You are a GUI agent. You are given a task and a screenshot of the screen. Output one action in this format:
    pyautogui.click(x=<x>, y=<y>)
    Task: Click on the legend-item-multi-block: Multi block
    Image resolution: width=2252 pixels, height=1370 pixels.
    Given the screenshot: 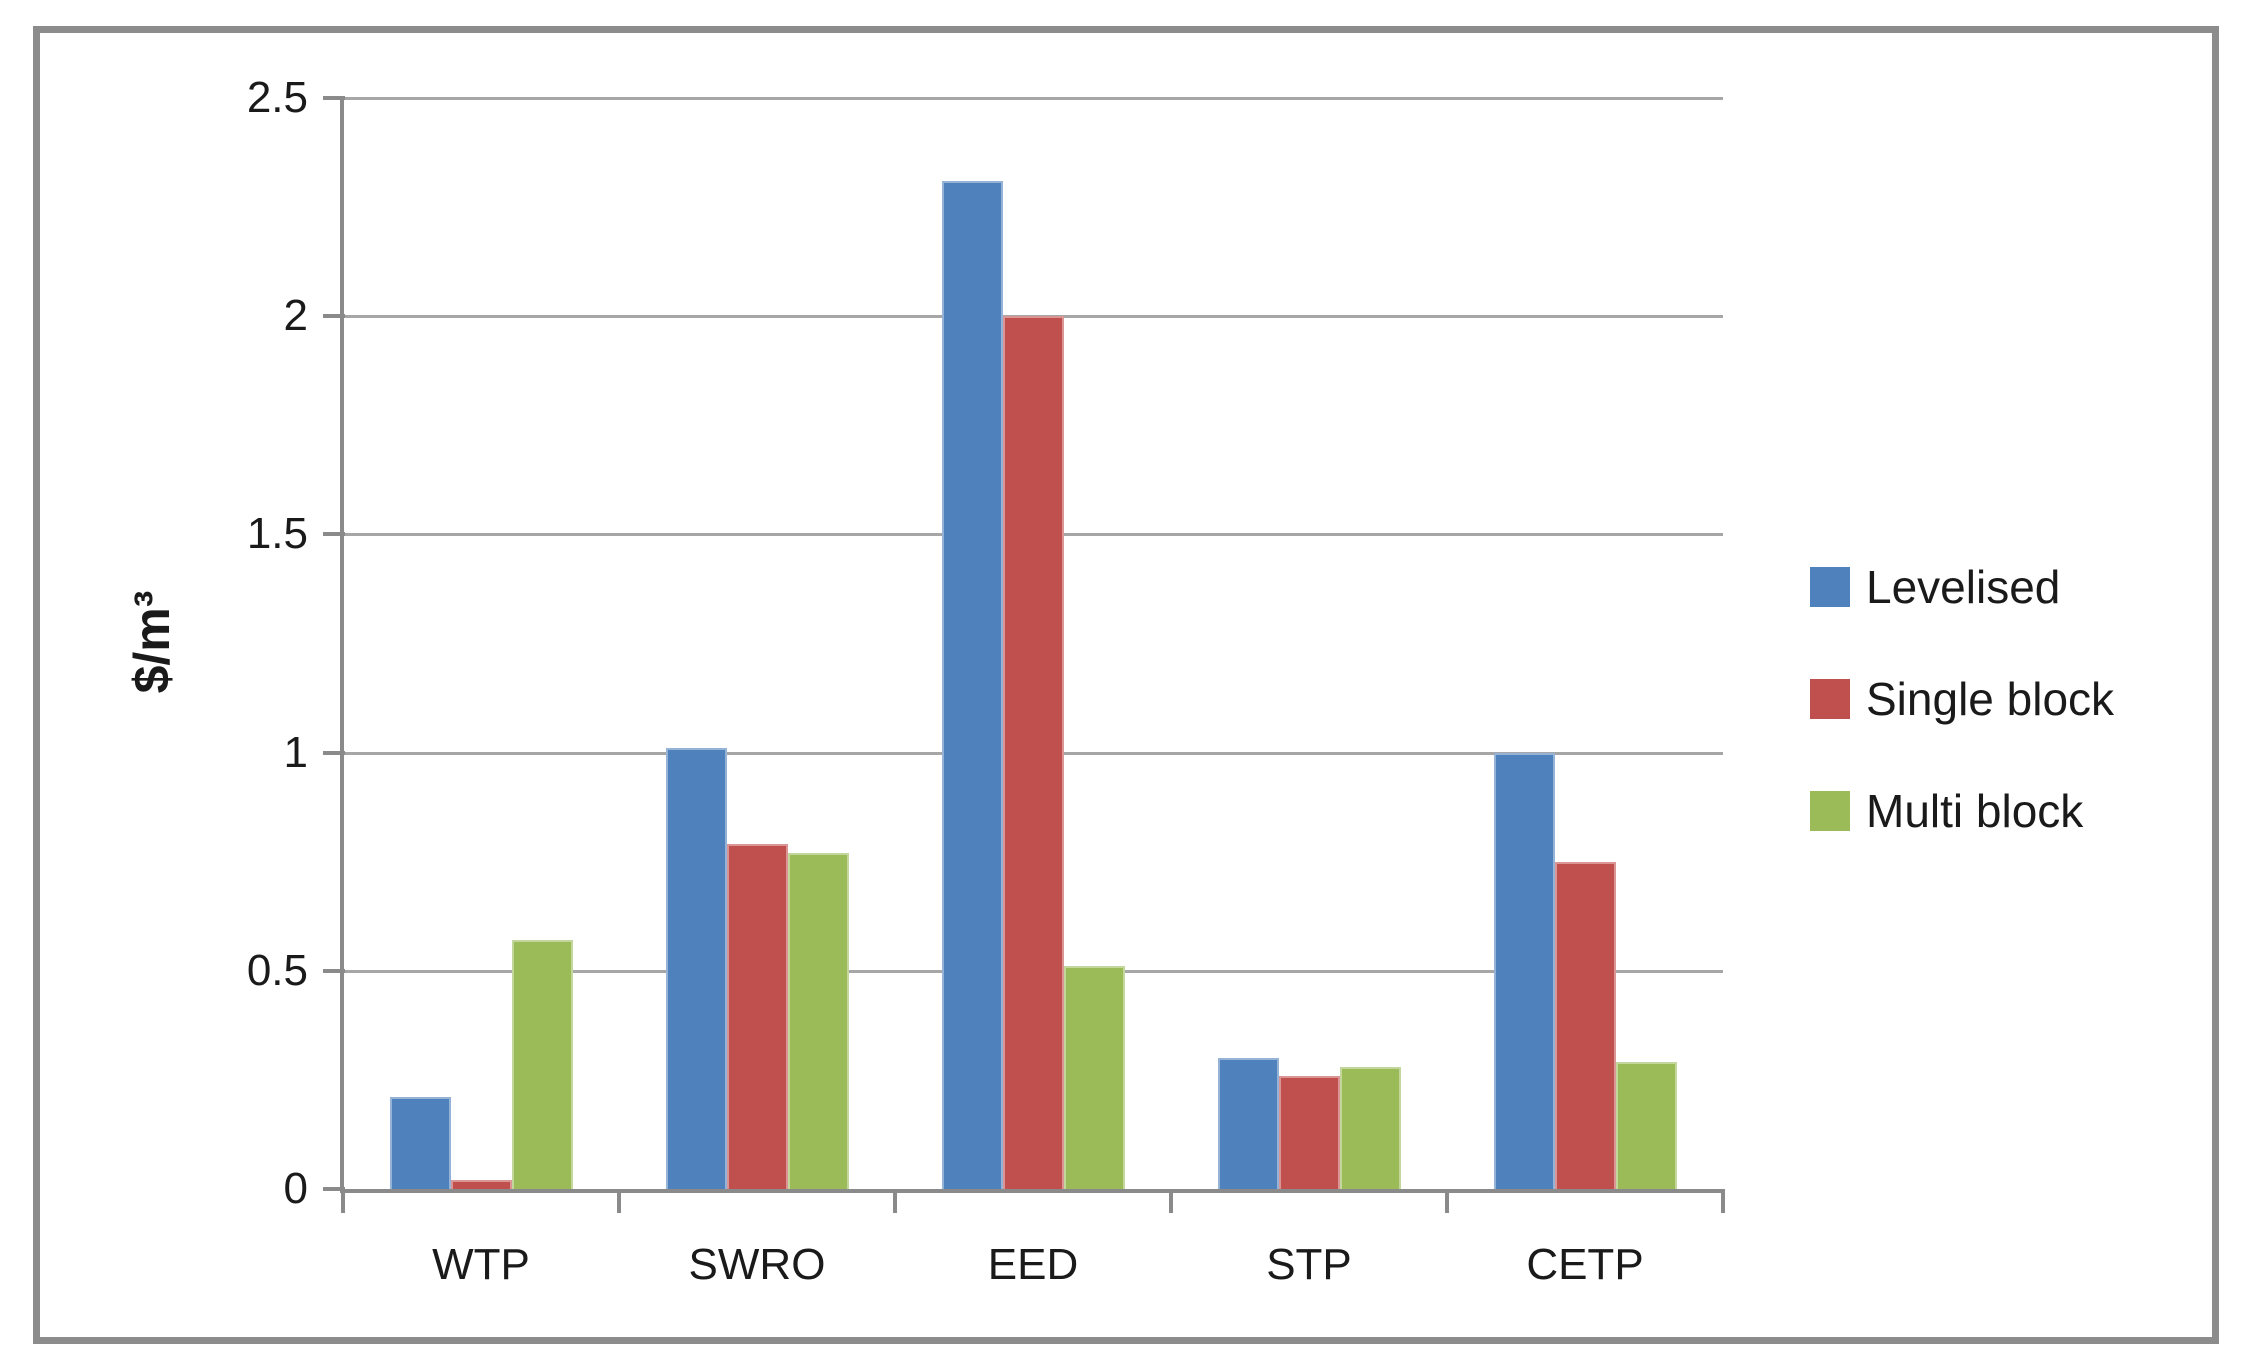 What is the action you would take?
    pyautogui.click(x=1946, y=811)
    